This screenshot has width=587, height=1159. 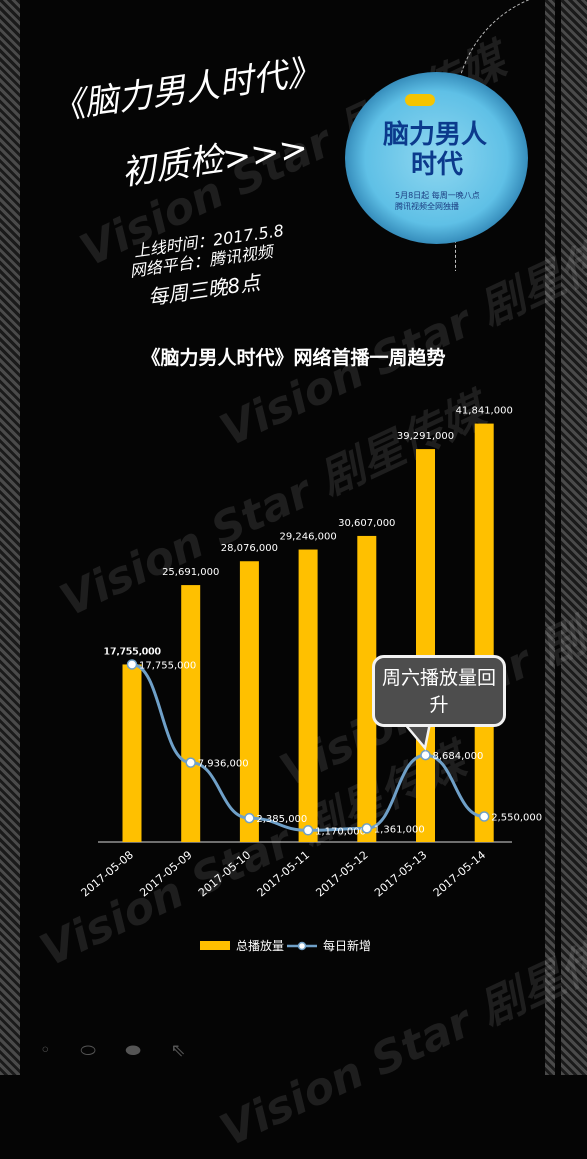 I want to click on legend-item-total: 总播放量, so click(x=242, y=945).